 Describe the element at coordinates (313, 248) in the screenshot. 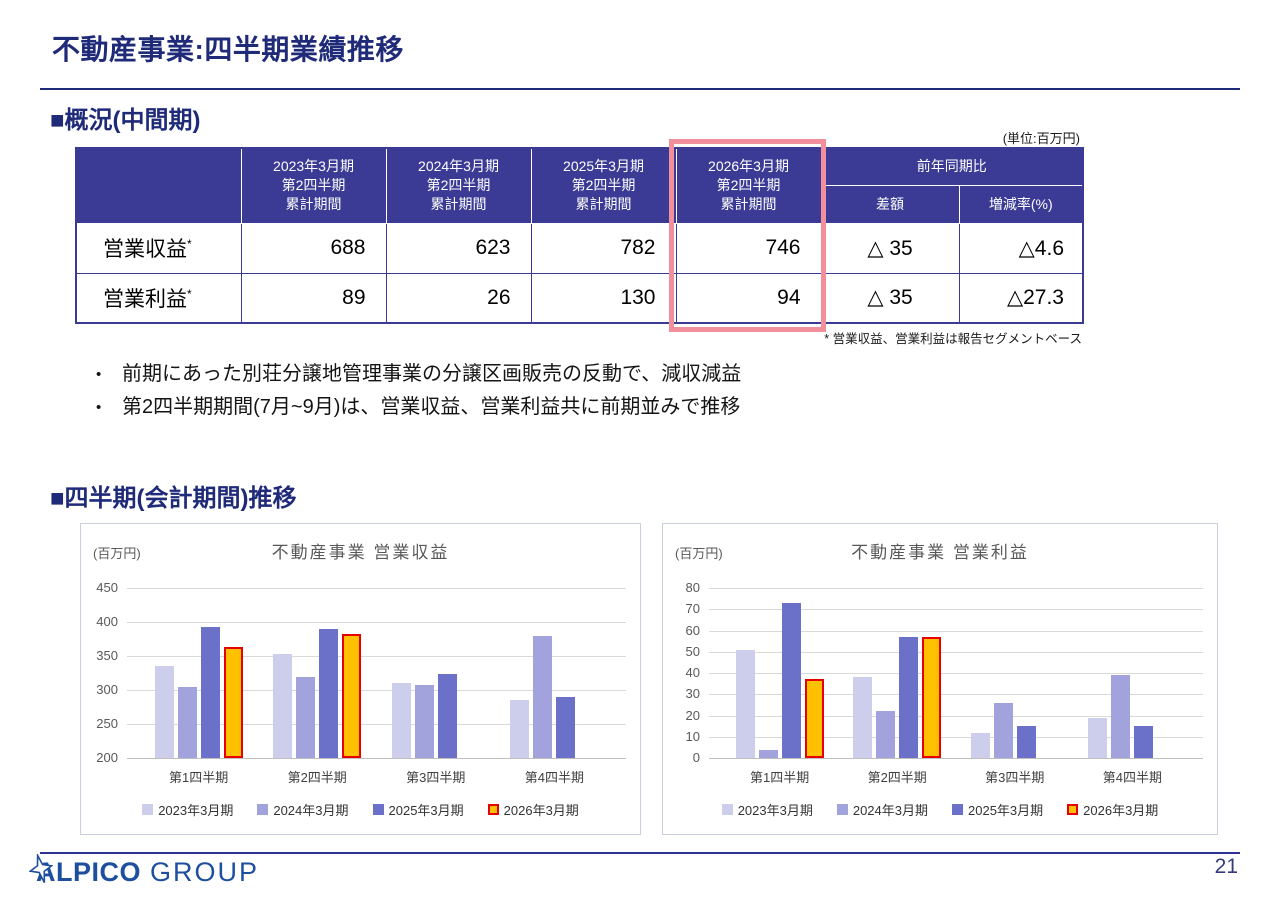

I see `revenue-2023: 688` at that location.